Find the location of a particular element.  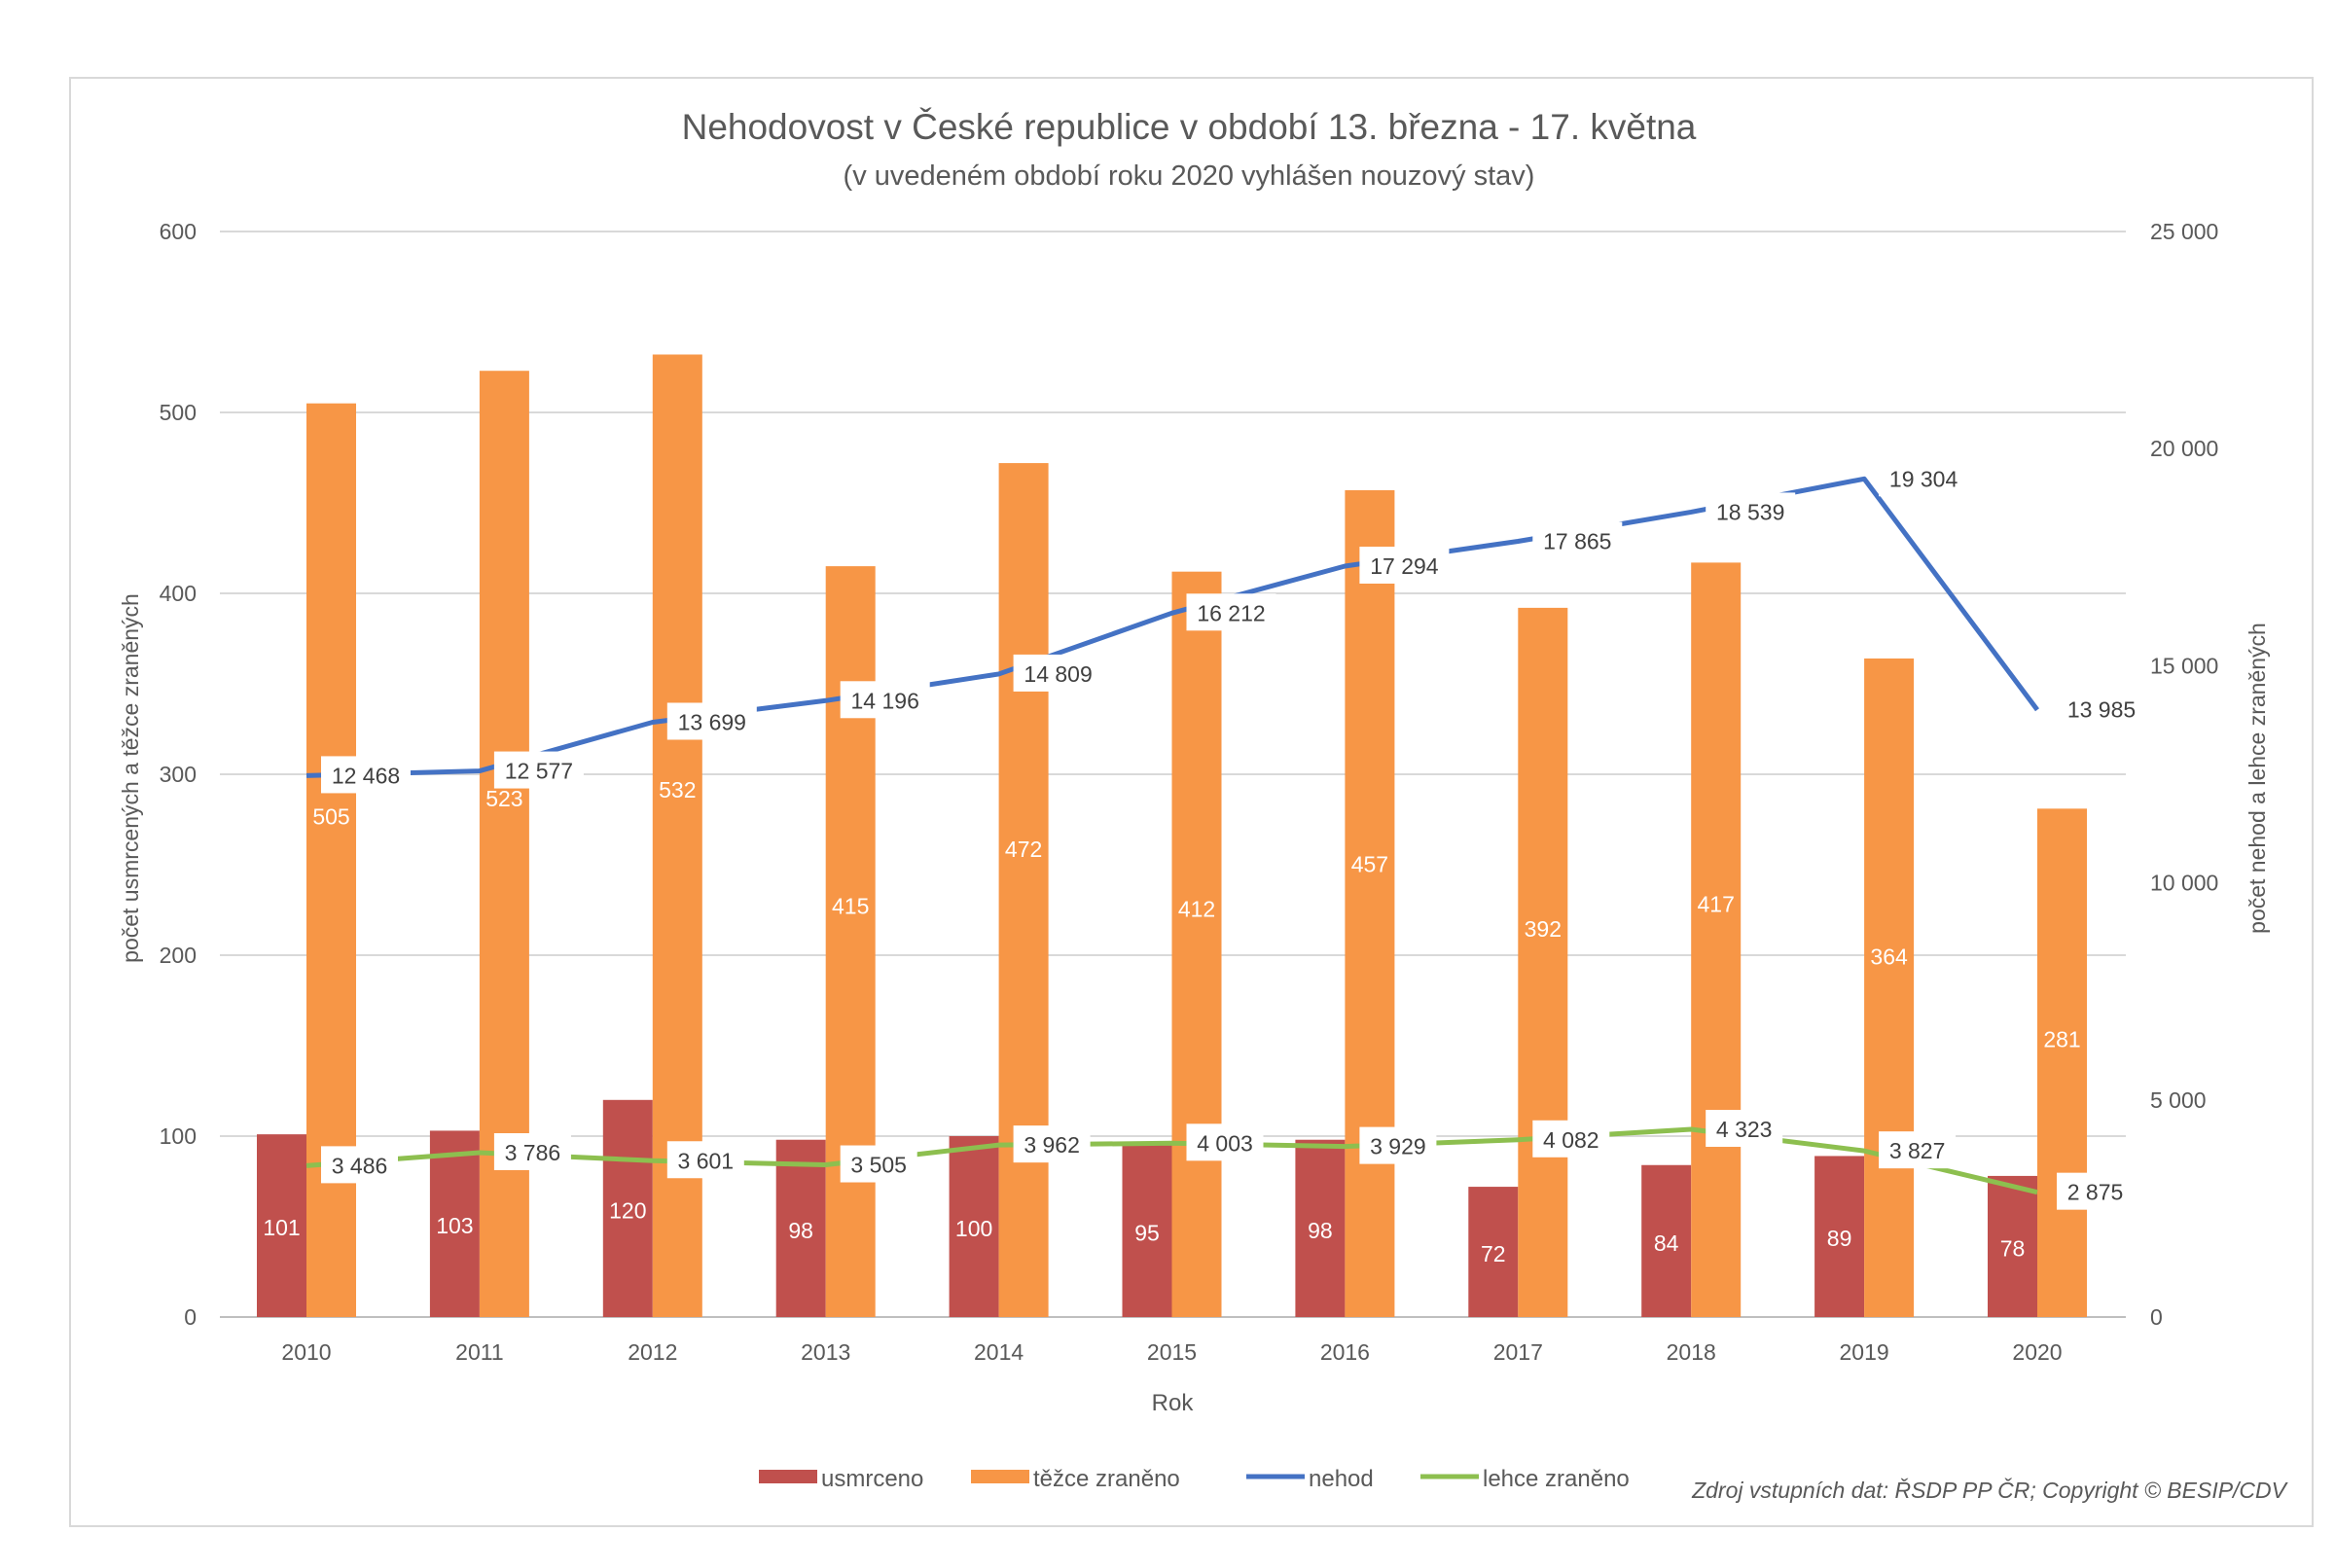

line-data-label: 4 082 is located at coordinates (1571, 1140).